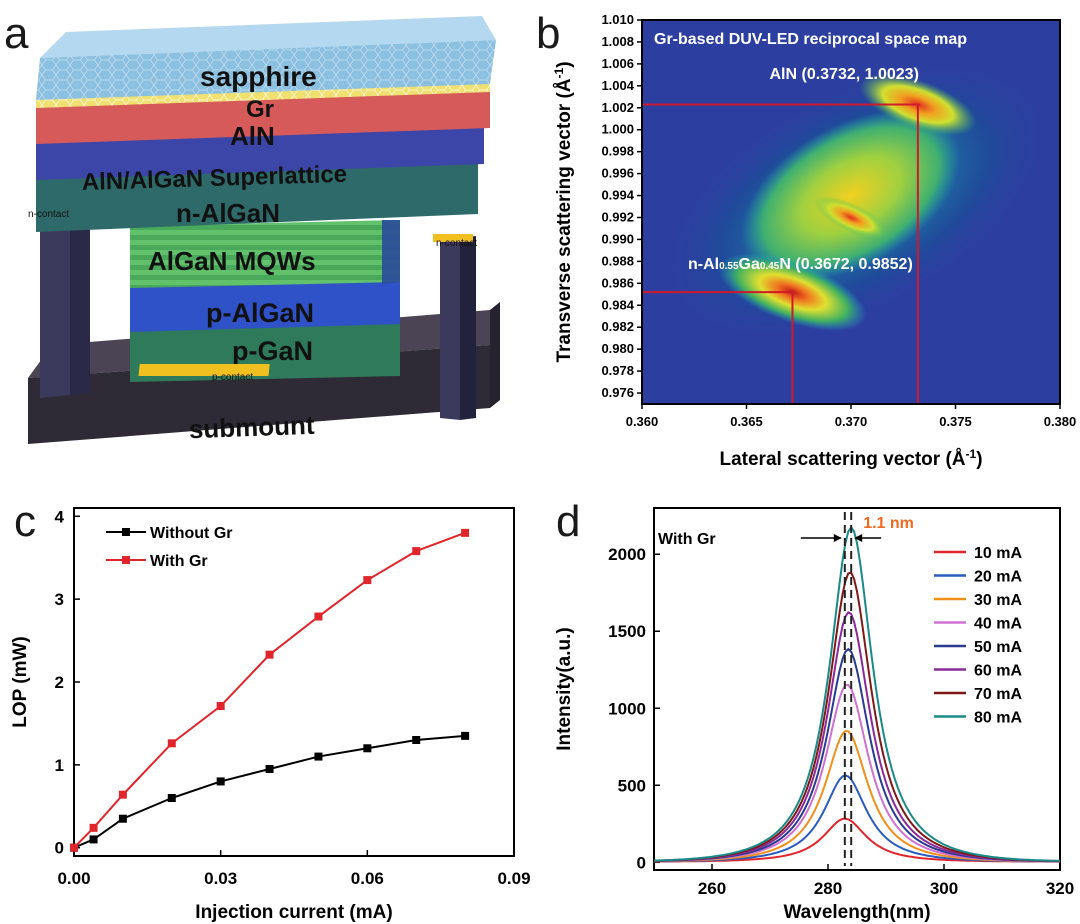 This screenshot has width=1080, height=924. I want to click on p-contact-label: p-contact, so click(232, 377).